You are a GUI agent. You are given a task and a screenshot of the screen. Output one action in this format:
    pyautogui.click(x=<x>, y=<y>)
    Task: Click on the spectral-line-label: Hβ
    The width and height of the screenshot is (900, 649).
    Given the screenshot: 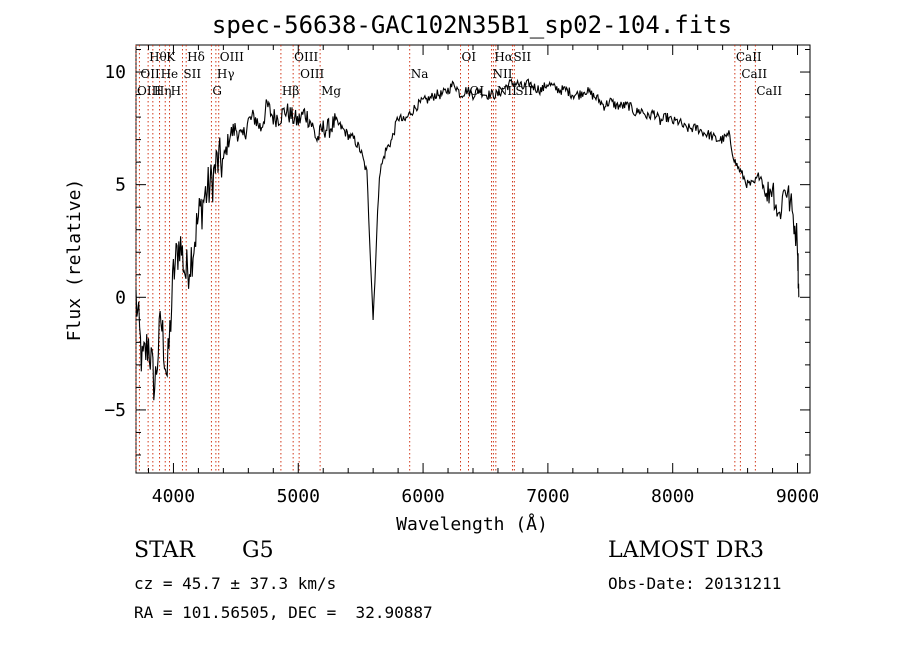 What is the action you would take?
    pyautogui.click(x=290, y=91)
    